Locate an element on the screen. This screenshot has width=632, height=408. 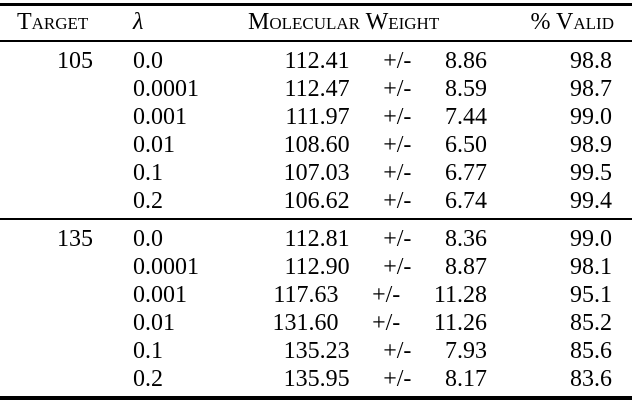
molecular-weight-cell: 135.23 +/- 7.93 is located at coordinates (385, 350).